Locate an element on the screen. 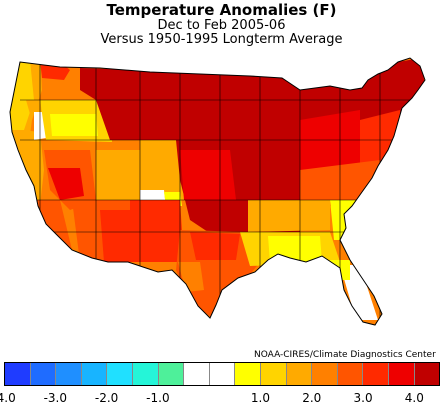 The width and height of the screenshot is (443, 405). color-scale-bar is located at coordinates (222, 374).